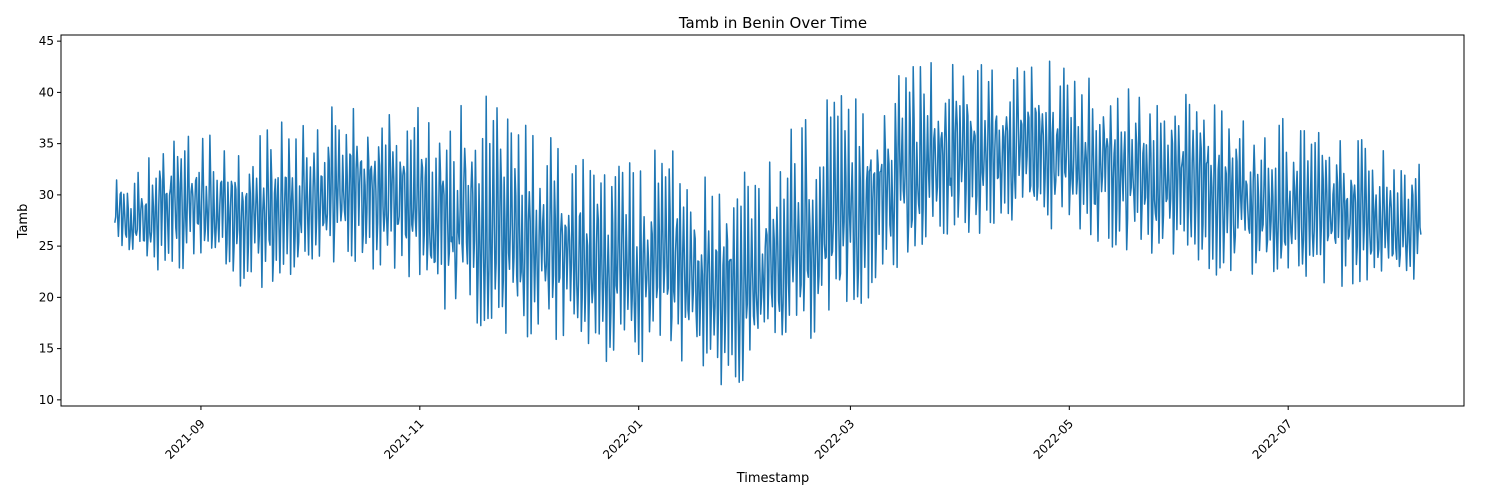  I want to click on x-tick-label: 2022-07, so click(1272, 439).